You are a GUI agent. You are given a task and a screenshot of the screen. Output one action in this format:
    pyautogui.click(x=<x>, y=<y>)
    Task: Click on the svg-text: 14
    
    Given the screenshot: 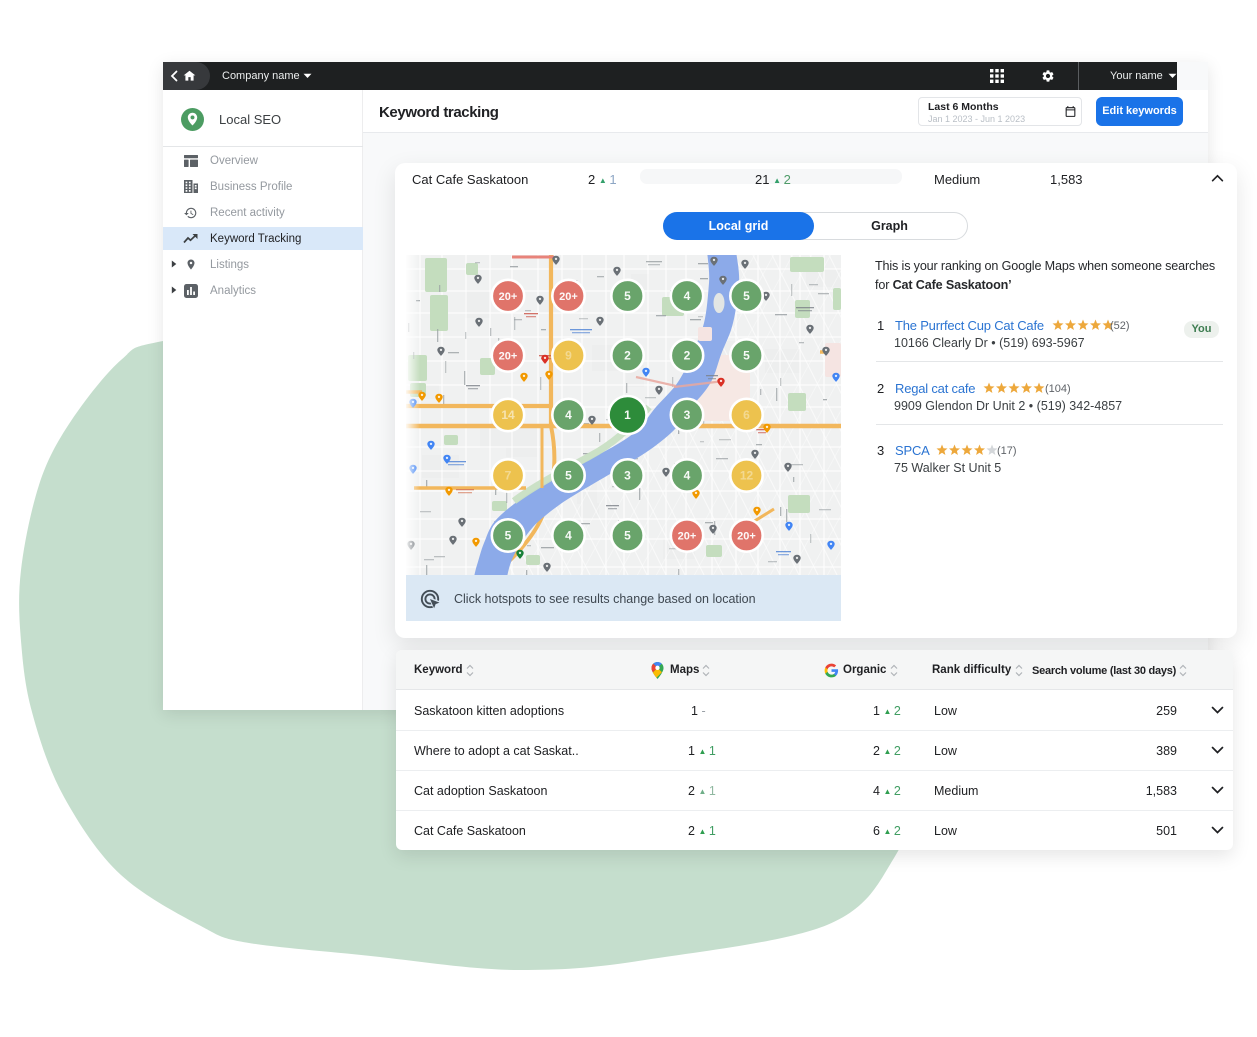 What is the action you would take?
    pyautogui.click(x=508, y=415)
    